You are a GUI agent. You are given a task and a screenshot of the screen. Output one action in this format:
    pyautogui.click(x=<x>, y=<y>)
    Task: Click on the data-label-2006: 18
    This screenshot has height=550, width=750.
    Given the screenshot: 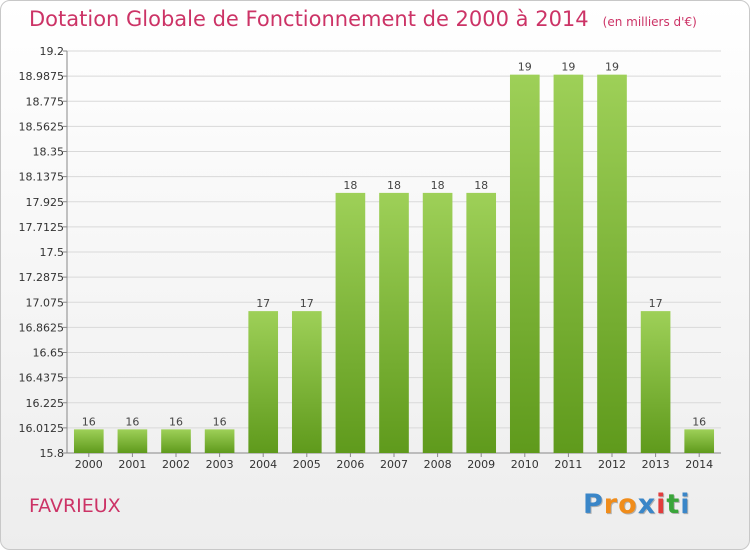 What is the action you would take?
    pyautogui.click(x=350, y=185)
    